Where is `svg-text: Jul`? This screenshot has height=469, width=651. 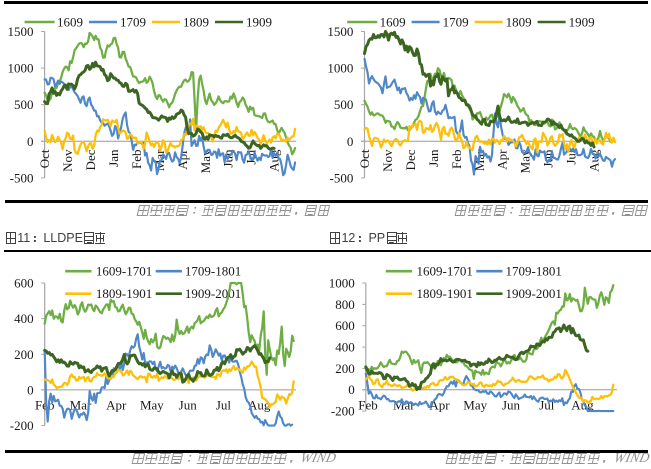 svg-text: Jul is located at coordinates (224, 405).